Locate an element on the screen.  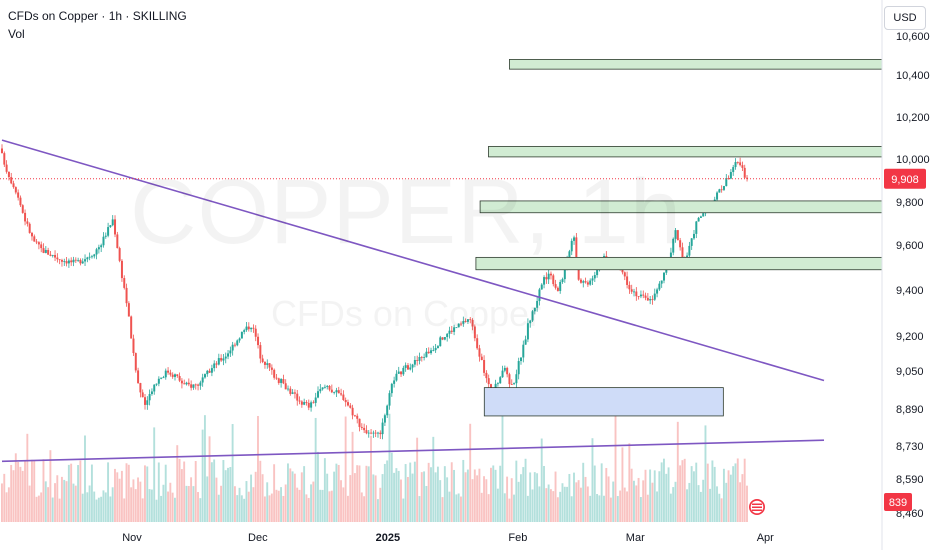
y-tick-label: 10,000 is located at coordinates (913, 160).